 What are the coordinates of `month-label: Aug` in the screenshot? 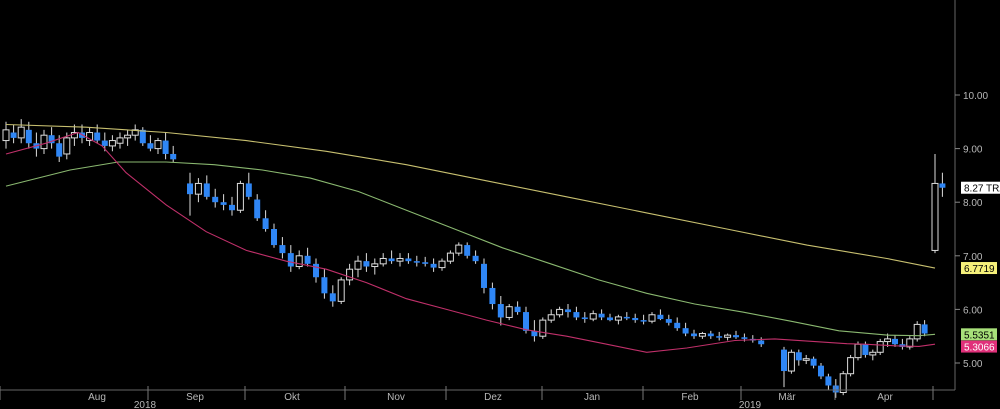 It's located at (97, 397).